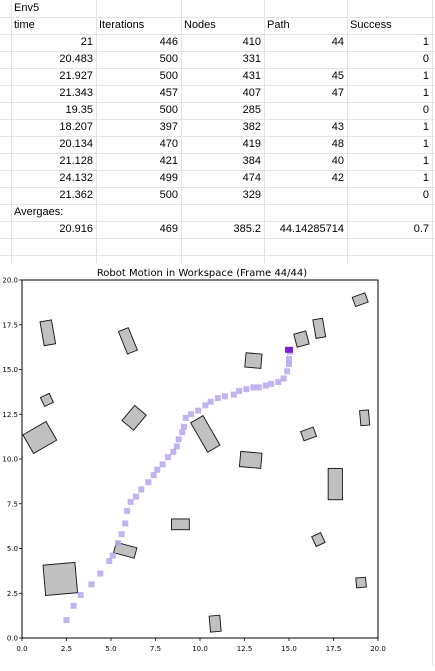 The width and height of the screenshot is (435, 671). What do you see at coordinates (168, 127) in the screenshot?
I see `table-cell: 397` at bounding box center [168, 127].